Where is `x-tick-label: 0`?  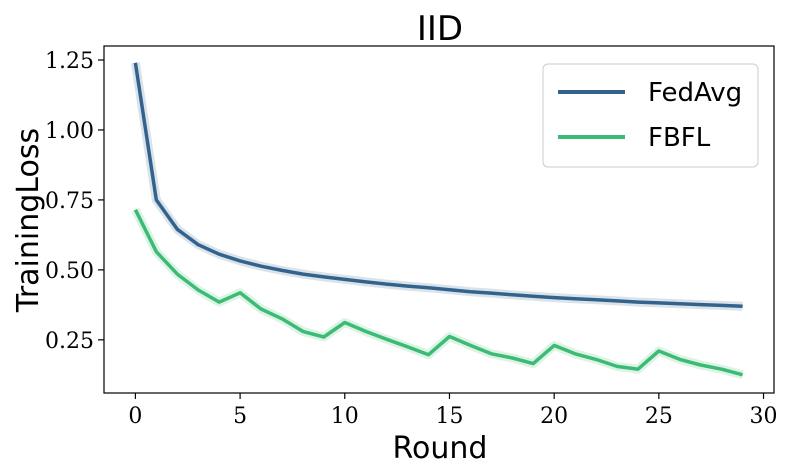
x-tick-label: 0 is located at coordinates (135, 416).